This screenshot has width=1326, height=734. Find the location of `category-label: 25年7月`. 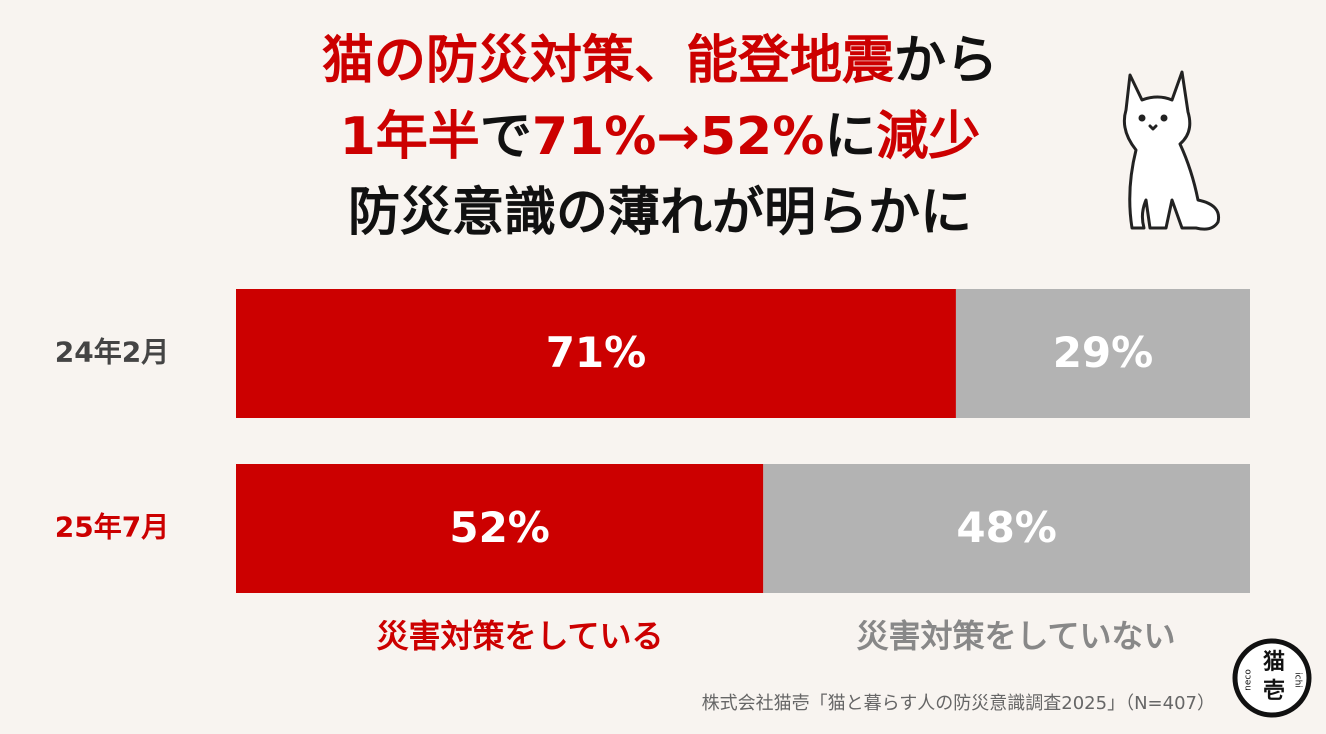

category-label: 25年7月 is located at coordinates (112, 527).